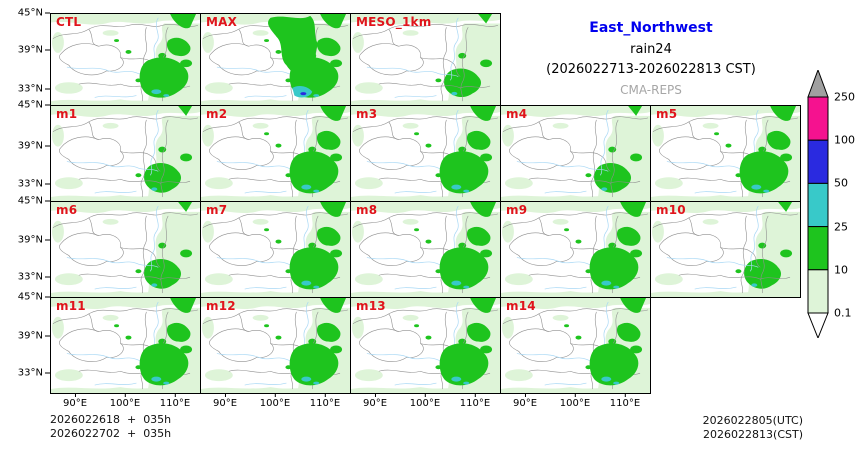  I want to click on lat-axis-row2: 45°N 39°N 33°N, so click(25, 150).